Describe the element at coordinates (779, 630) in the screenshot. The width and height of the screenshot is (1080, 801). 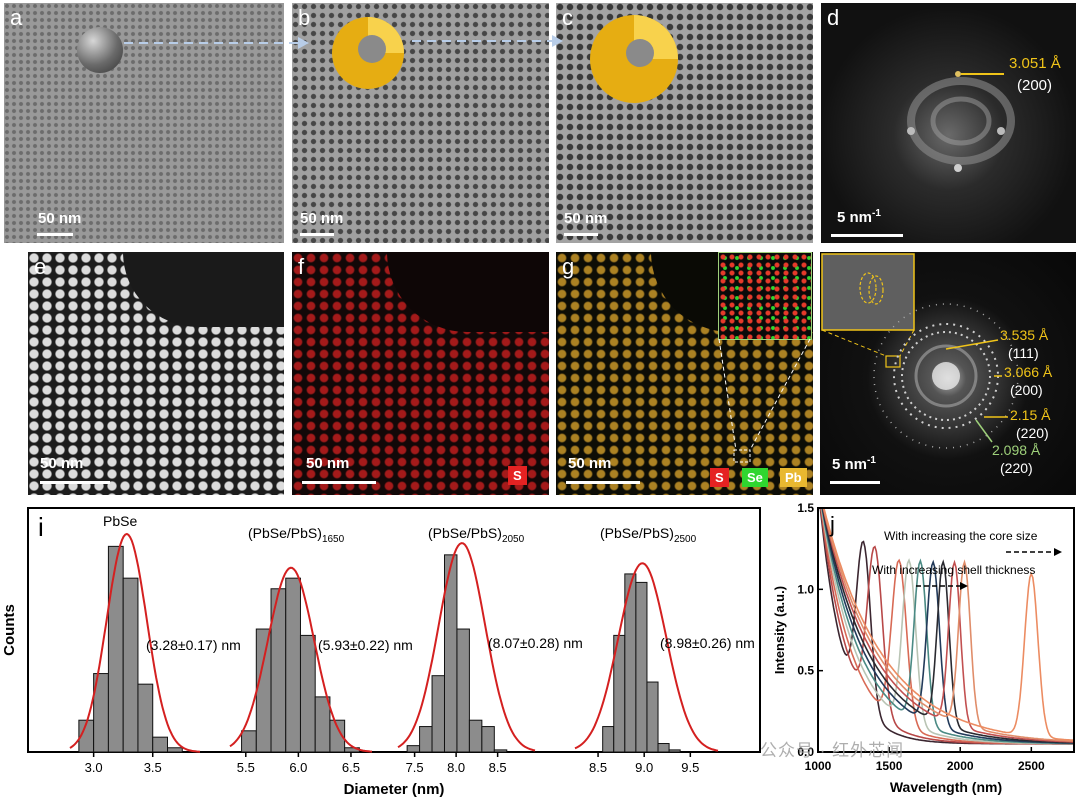
I see `y-axis-label-j: Intensity (a.u.)` at that location.